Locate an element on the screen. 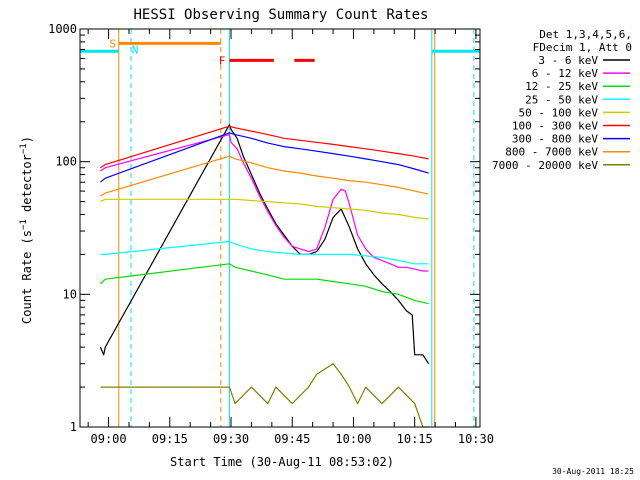 The width and height of the screenshot is (640, 480). y-tick-label: 1 is located at coordinates (73, 427).